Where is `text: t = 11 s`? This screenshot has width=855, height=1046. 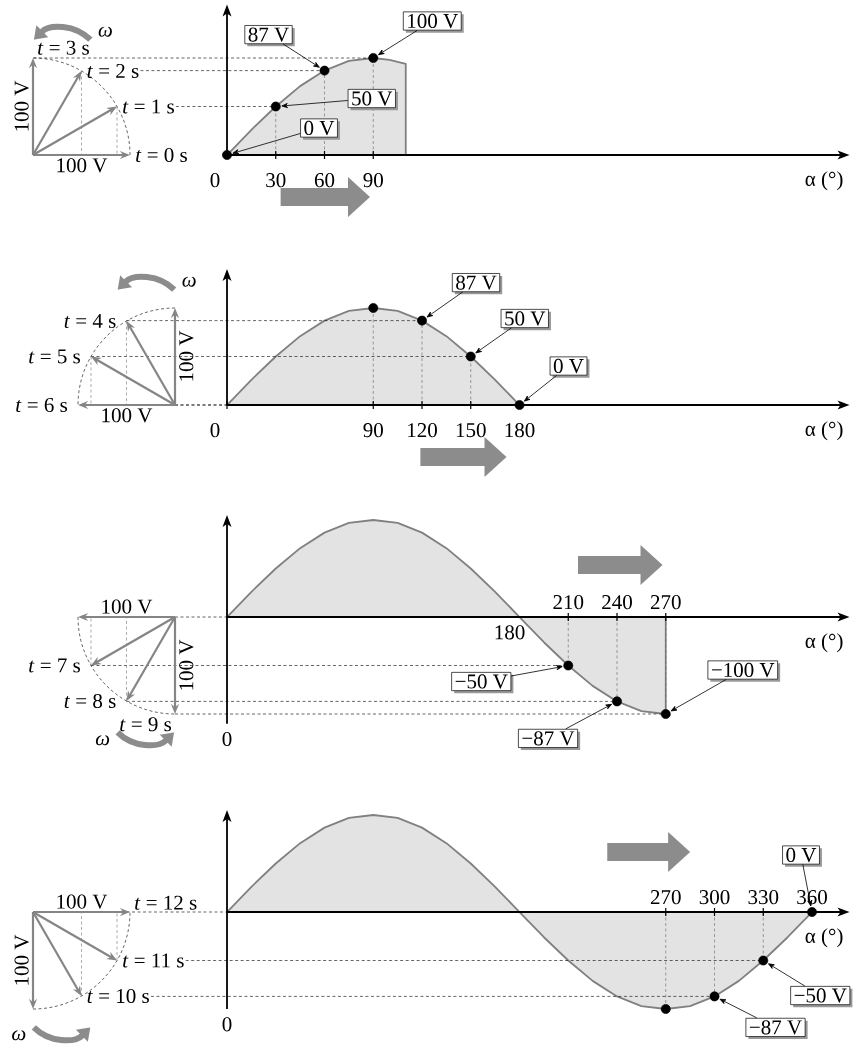
text: t = 11 s is located at coordinates (153, 960).